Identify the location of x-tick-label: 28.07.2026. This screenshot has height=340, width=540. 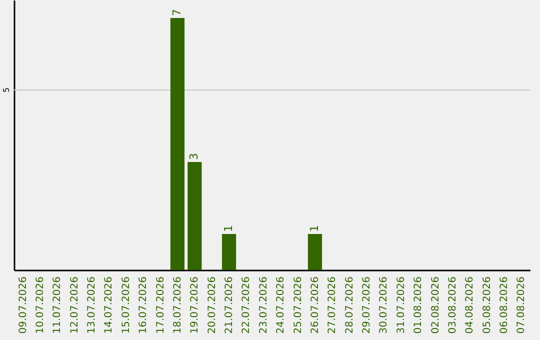
(350, 305).